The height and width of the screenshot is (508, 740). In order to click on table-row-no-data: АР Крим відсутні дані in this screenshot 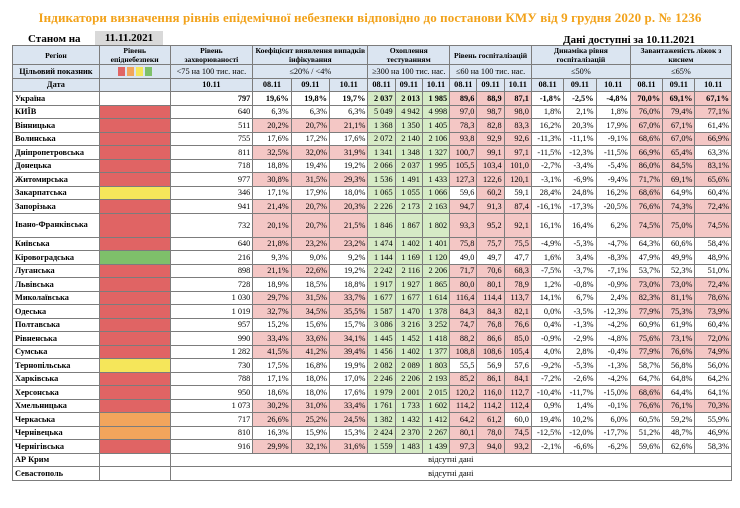, I will do `click(372, 459)`.